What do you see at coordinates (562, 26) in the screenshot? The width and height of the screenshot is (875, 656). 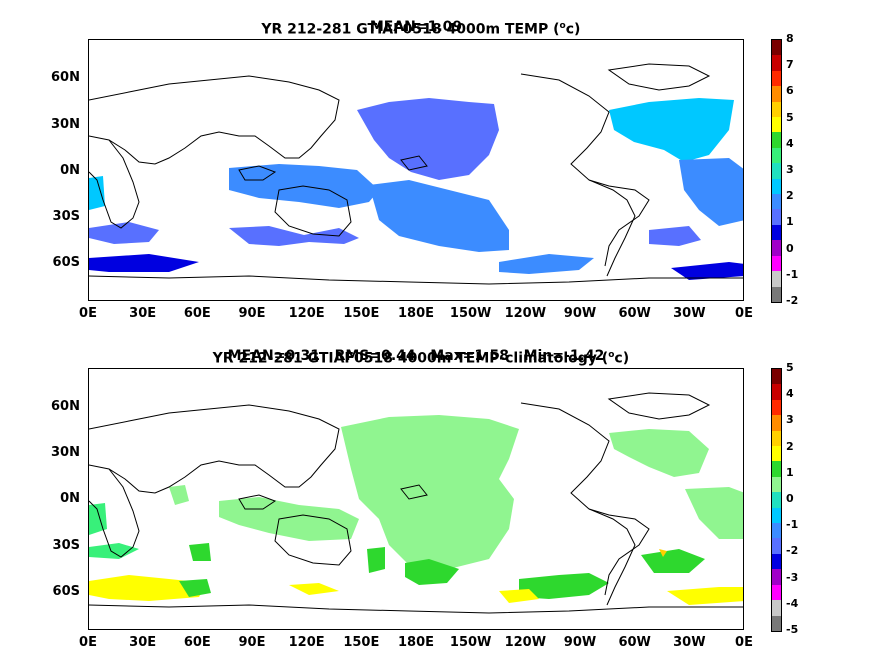 I see `panel1-title-degree: o` at bounding box center [562, 26].